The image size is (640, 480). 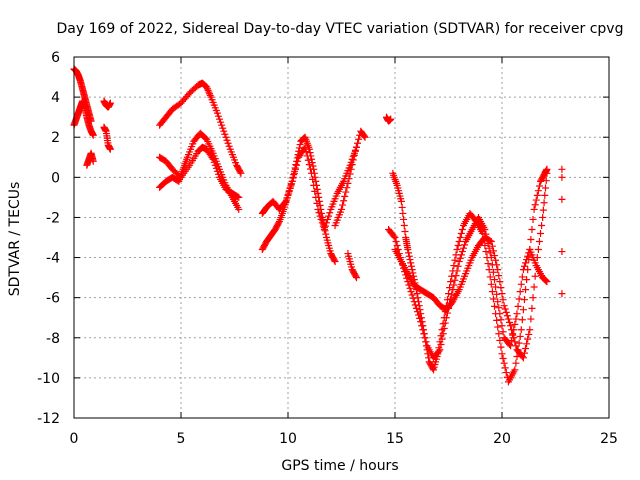 What do you see at coordinates (199, 172) in the screenshot?
I see `series-arc-h` at bounding box center [199, 172].